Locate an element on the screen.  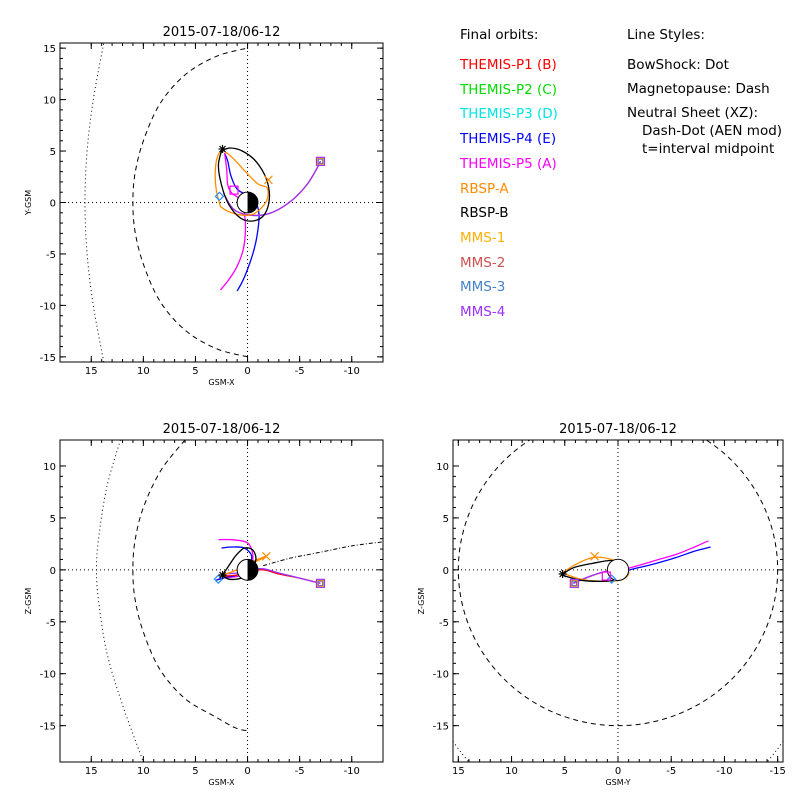
y-tick-label: 15 is located at coordinates (49, 49).